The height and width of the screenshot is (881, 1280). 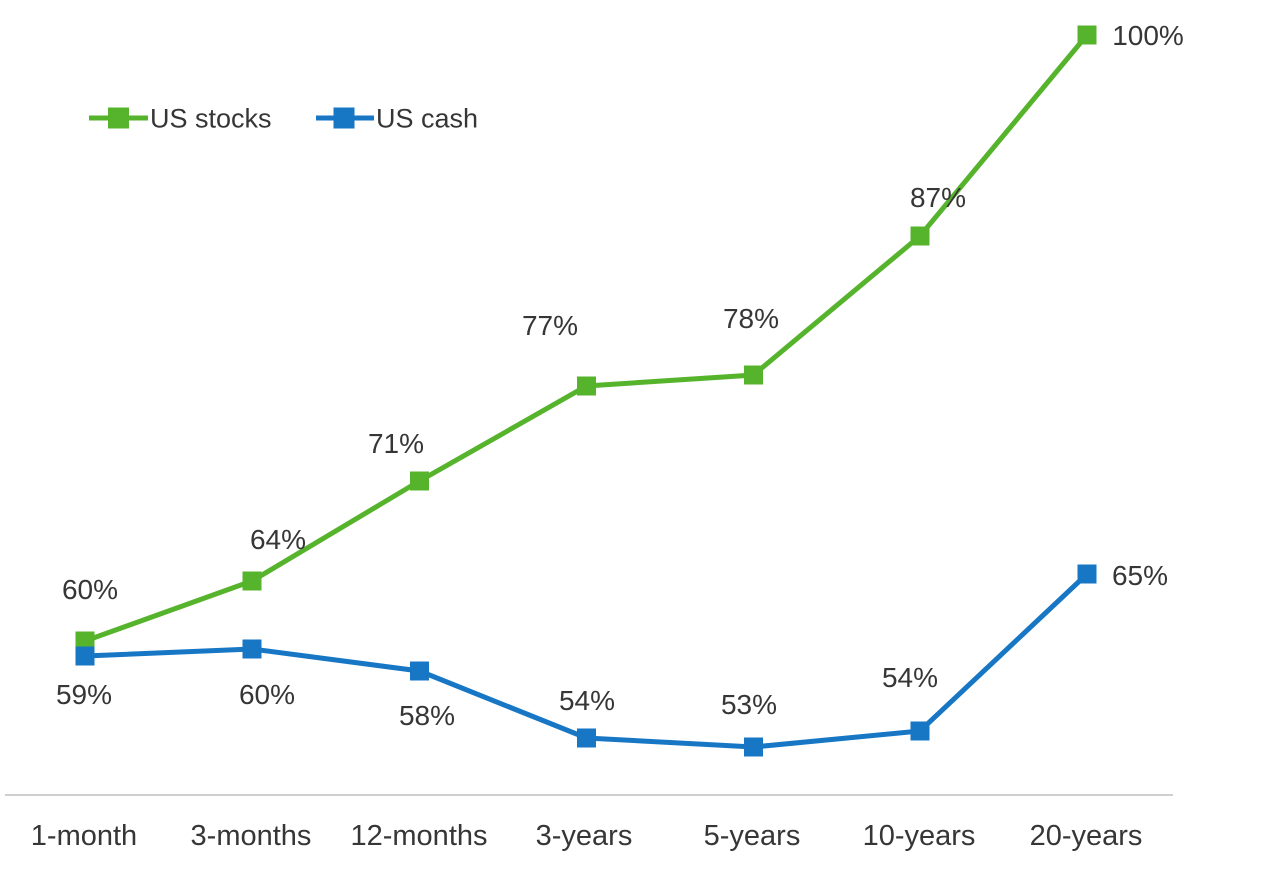 I want to click on svg-text: 77%, so click(x=550, y=325).